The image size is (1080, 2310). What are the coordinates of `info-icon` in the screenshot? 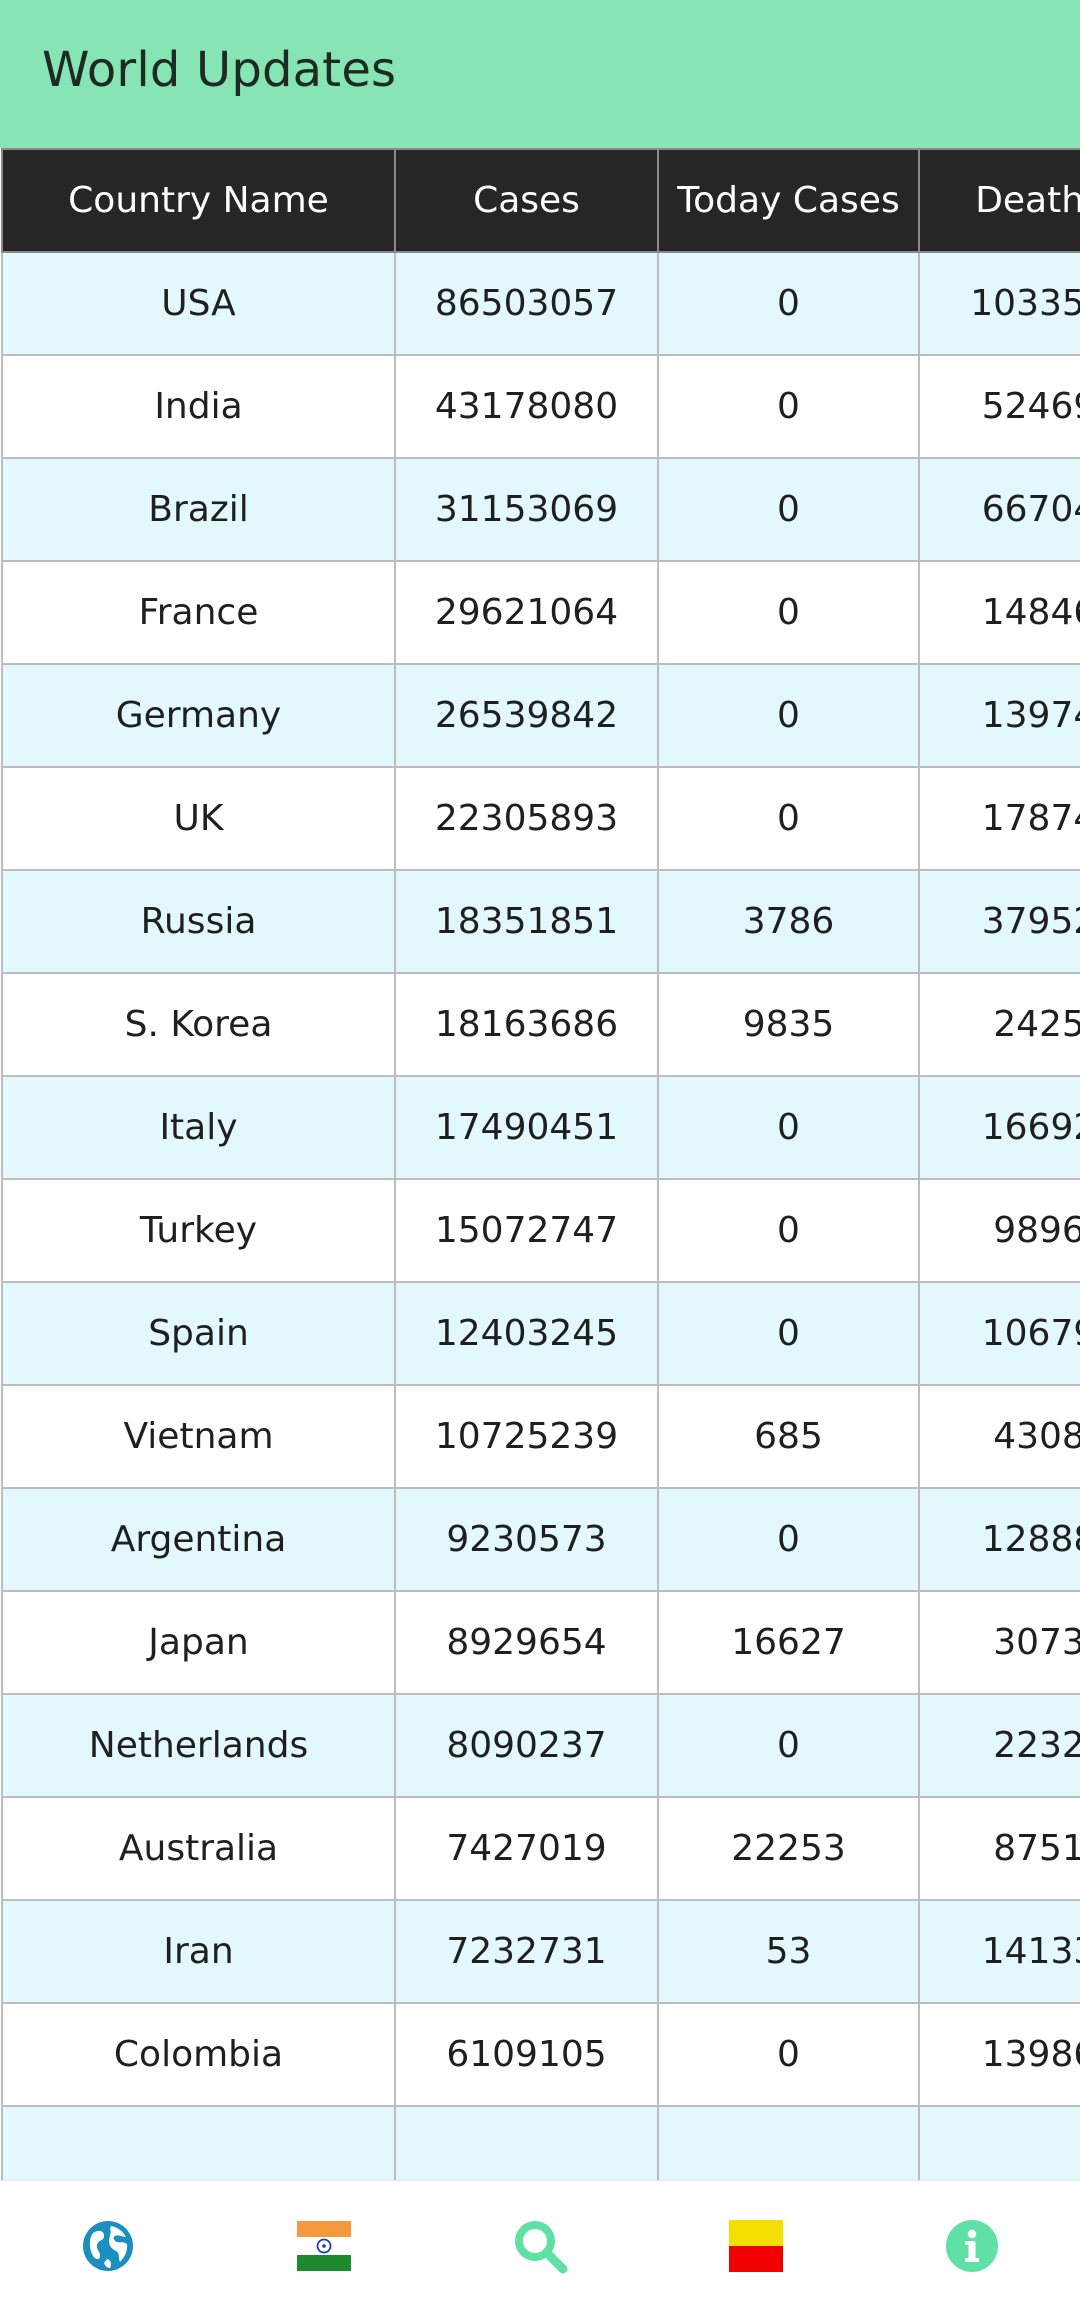 It's located at (972, 2245).